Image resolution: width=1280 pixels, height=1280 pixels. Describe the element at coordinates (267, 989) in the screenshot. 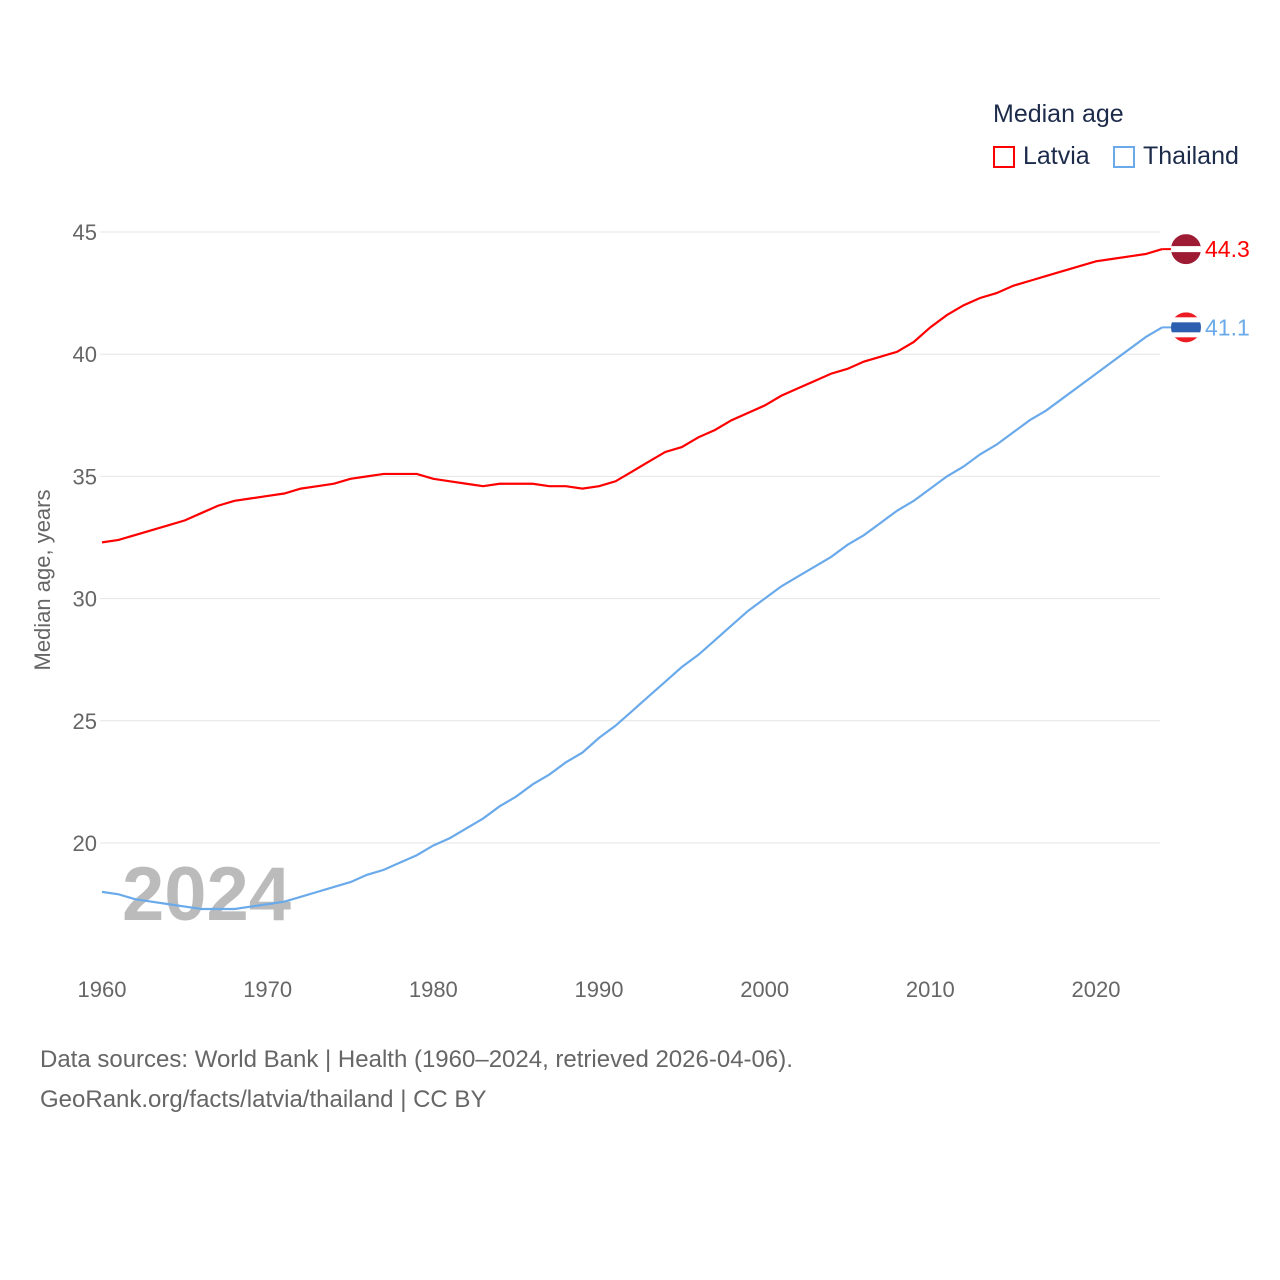

I see `x-tick-label: 1970` at that location.